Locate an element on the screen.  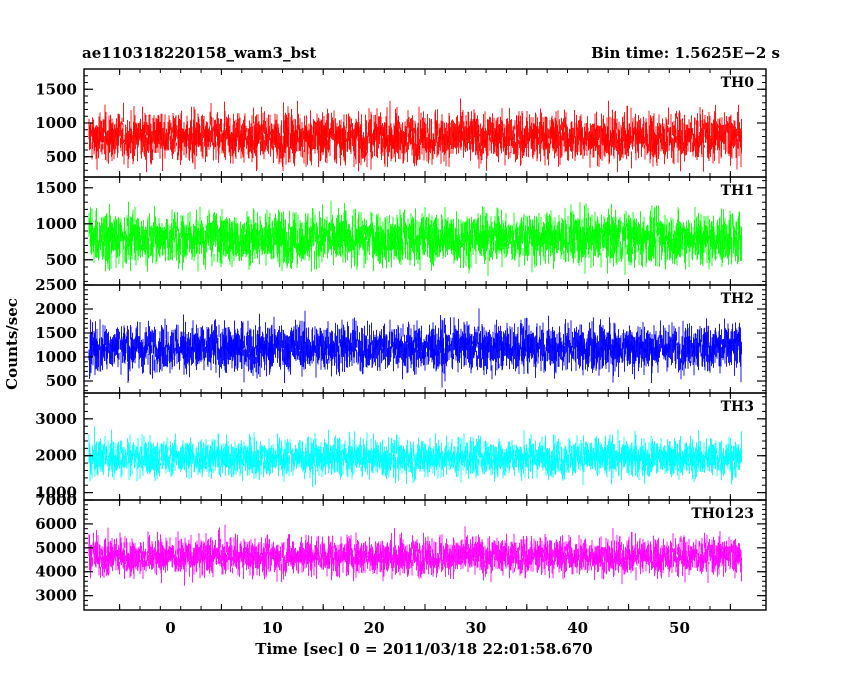
panel-th0: 500 1000 1500 TH0 is located at coordinates (401, 123).